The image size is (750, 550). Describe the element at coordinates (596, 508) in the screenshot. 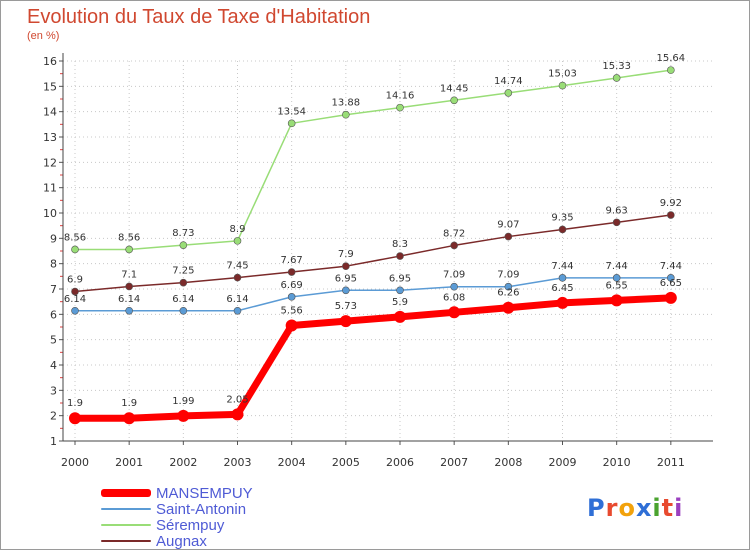

I see `logo-letter: P` at that location.